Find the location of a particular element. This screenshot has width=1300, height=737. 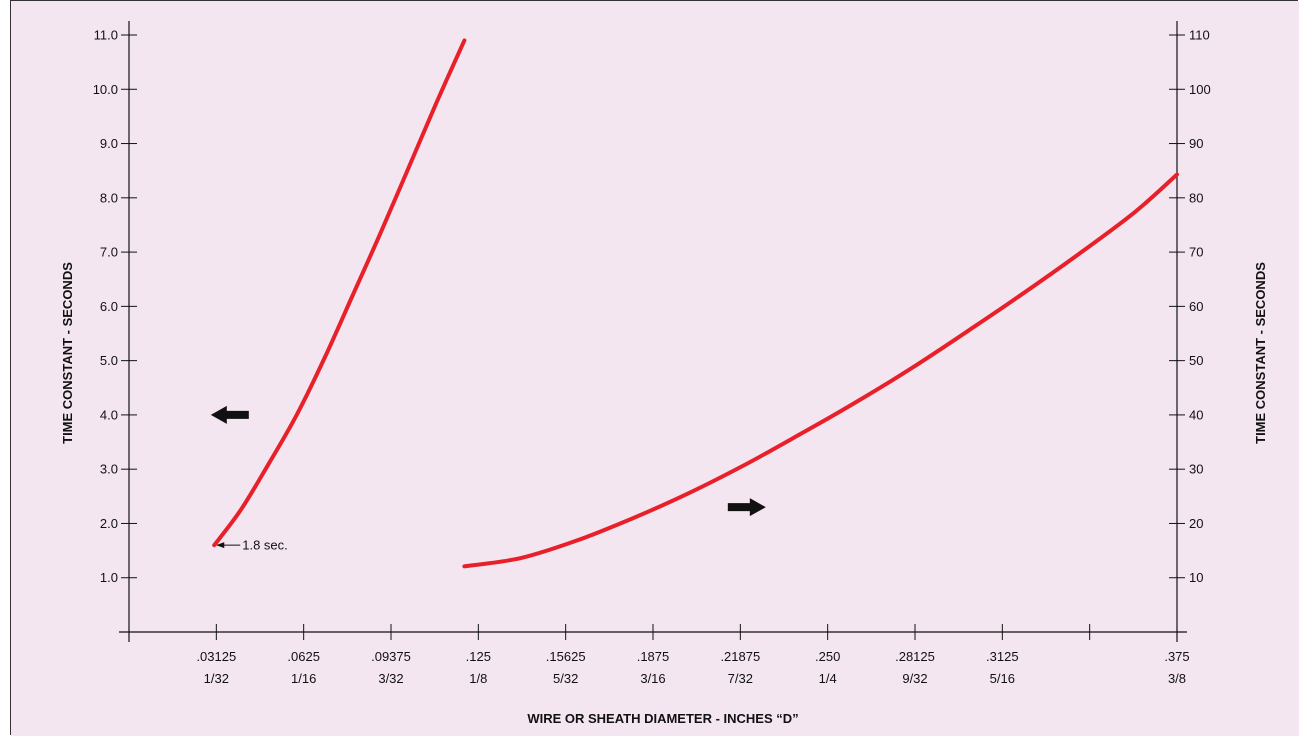

x-tick-label-fraction: 1/8 is located at coordinates (478, 678).